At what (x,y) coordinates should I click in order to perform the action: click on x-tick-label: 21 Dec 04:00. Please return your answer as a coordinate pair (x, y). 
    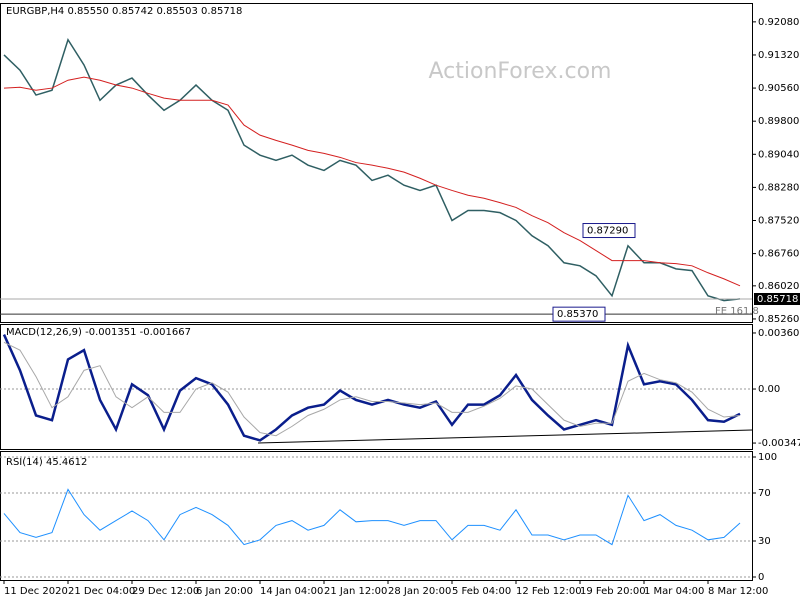
    Looking at the image, I should click on (101, 591).